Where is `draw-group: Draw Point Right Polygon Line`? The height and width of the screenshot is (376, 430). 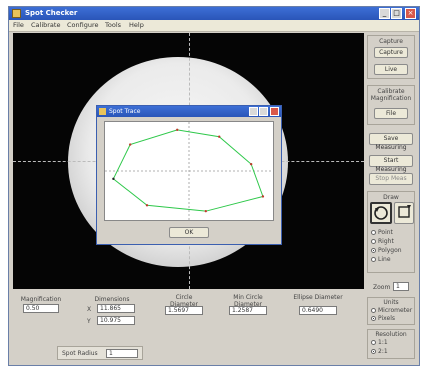
draw-group: Draw Point Right Polygon Line is located at coordinates (391, 232).